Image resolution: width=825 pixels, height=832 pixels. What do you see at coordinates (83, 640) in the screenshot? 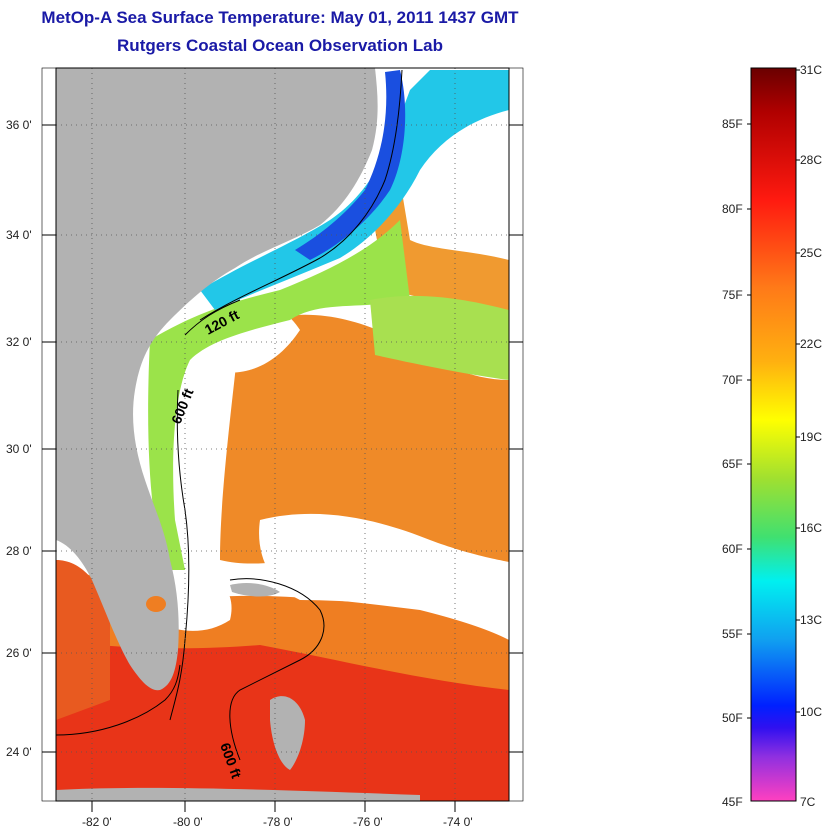
I see `hot-water-gulf` at bounding box center [83, 640].